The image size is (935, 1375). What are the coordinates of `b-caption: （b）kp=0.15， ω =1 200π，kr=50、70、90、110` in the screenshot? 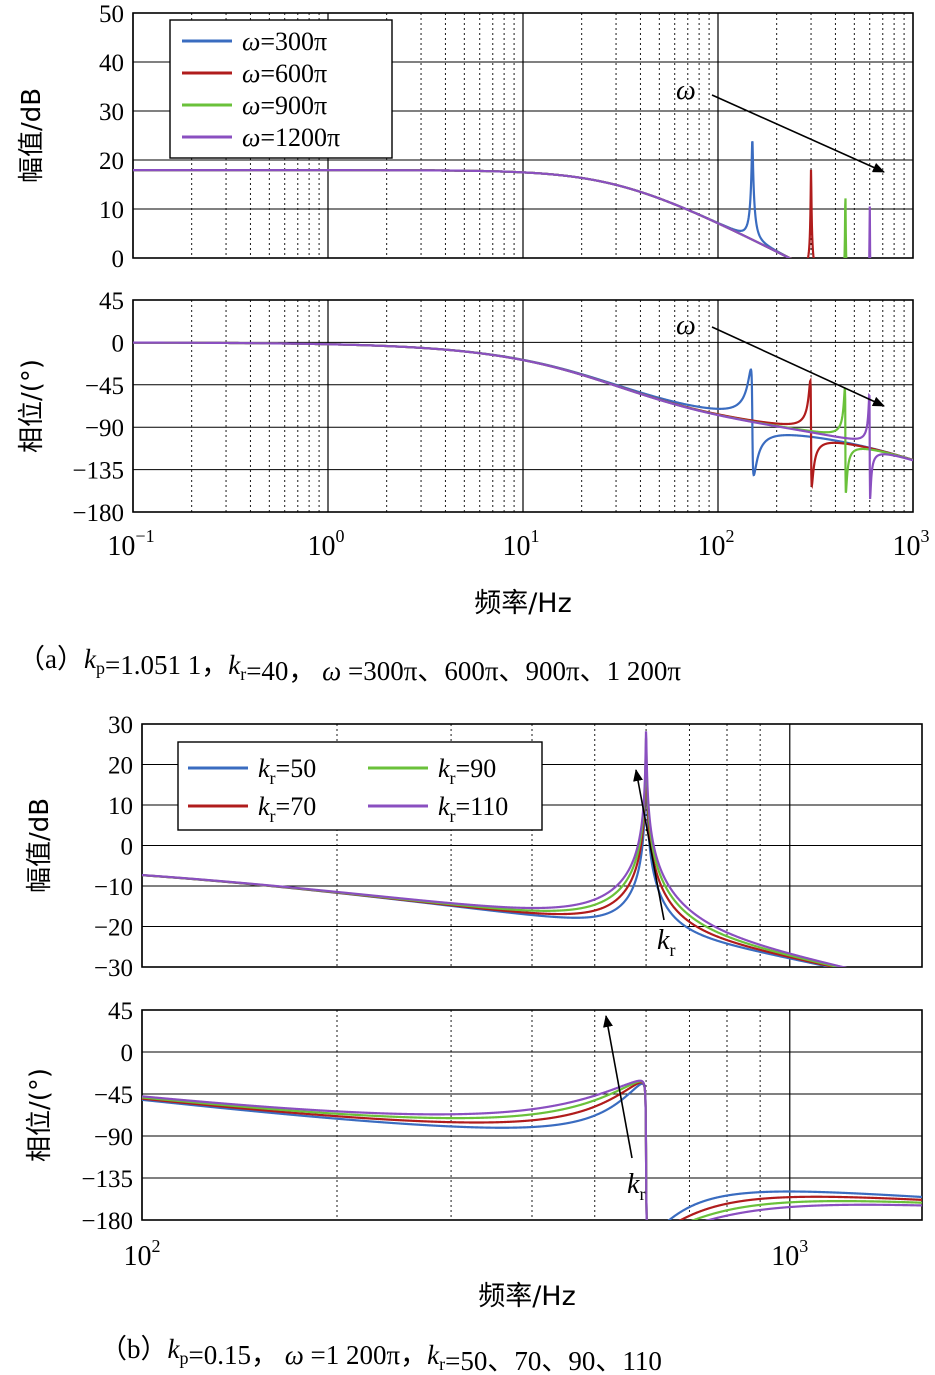 It's located at (381, 1354).